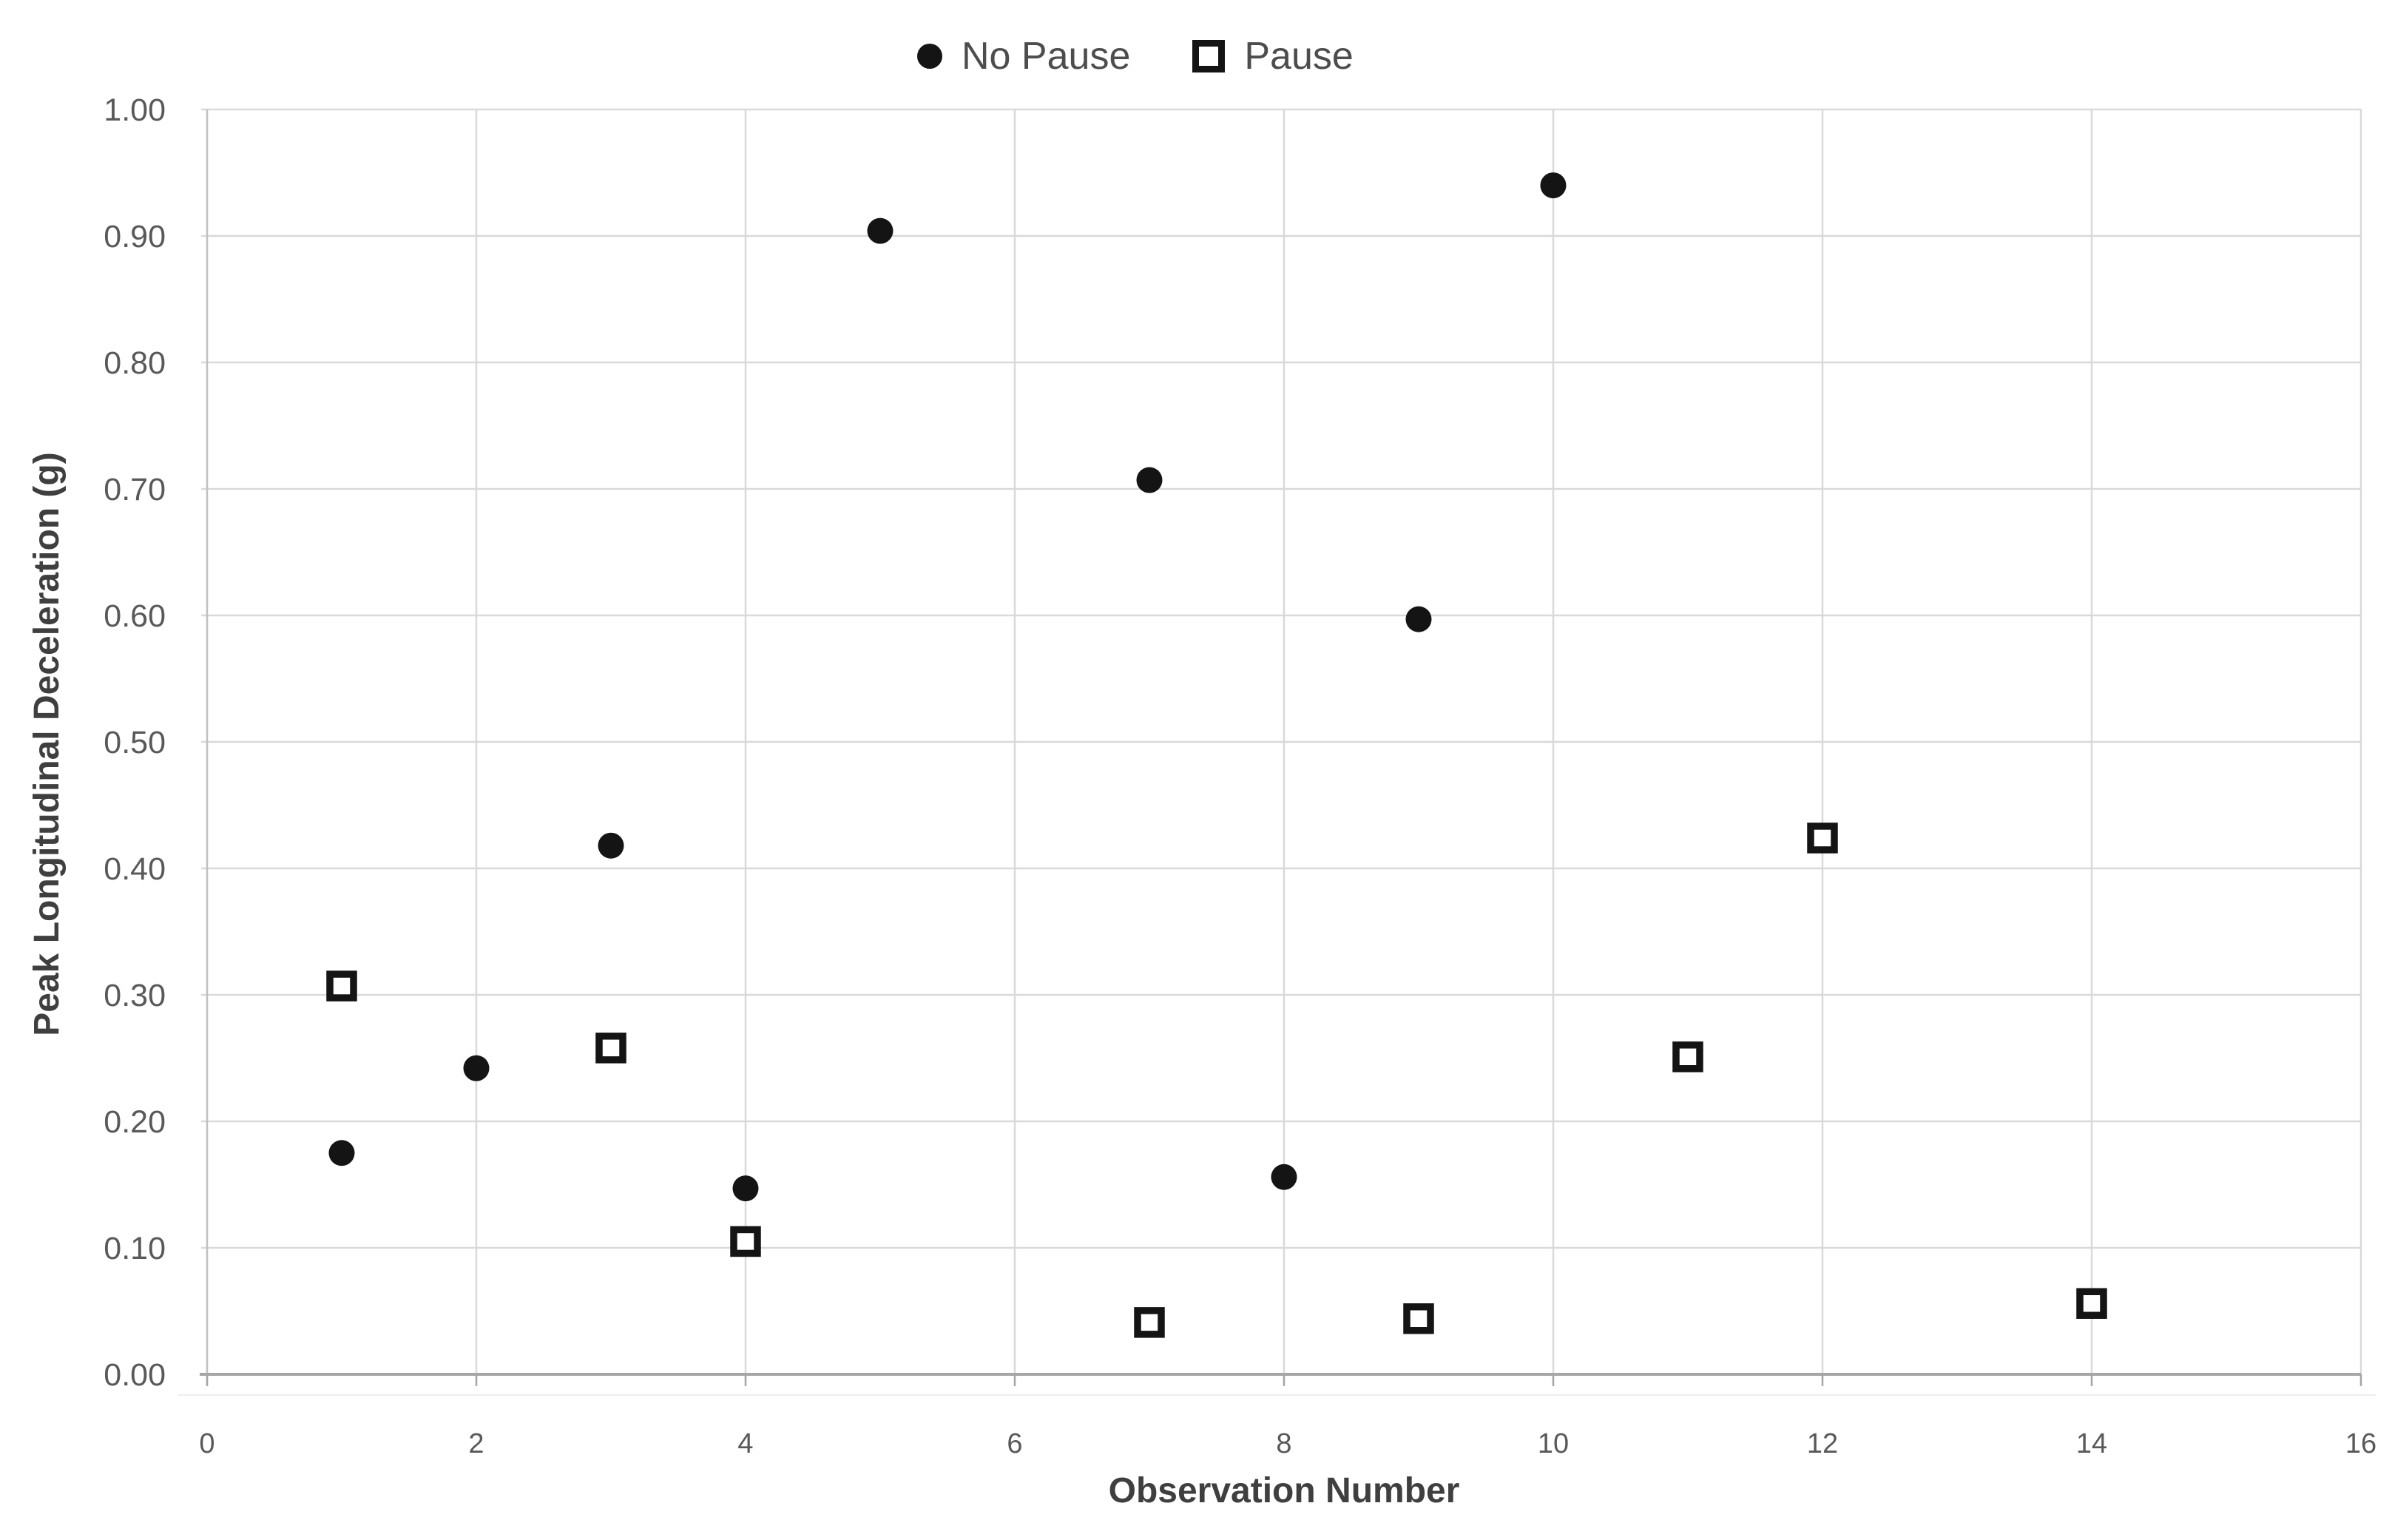 This screenshot has width=2392, height=1540. Describe the element at coordinates (135, 616) in the screenshot. I see `y-tick-label: 0.60` at that location.